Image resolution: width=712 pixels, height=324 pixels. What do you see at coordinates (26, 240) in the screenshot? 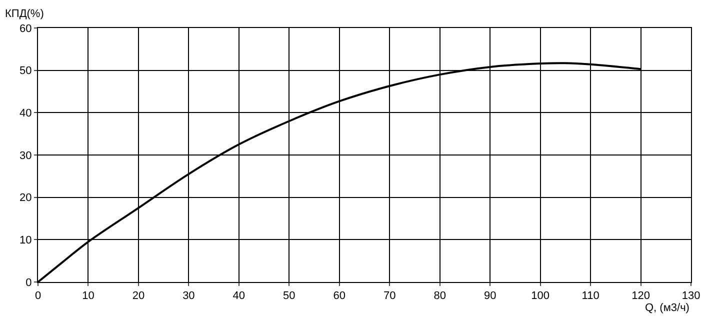
I see `y-tick-label: 10` at bounding box center [26, 240].